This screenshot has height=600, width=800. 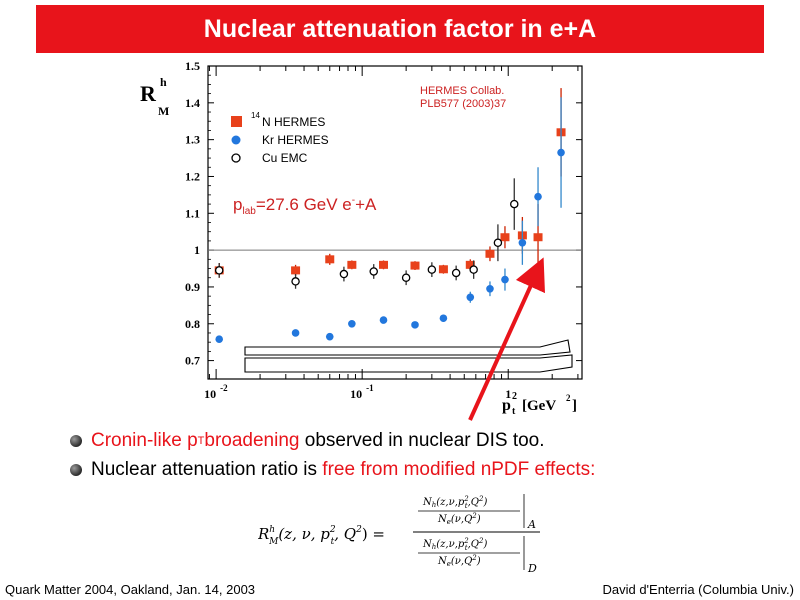 I want to click on y-tick-label: 1.1, so click(x=192, y=213).